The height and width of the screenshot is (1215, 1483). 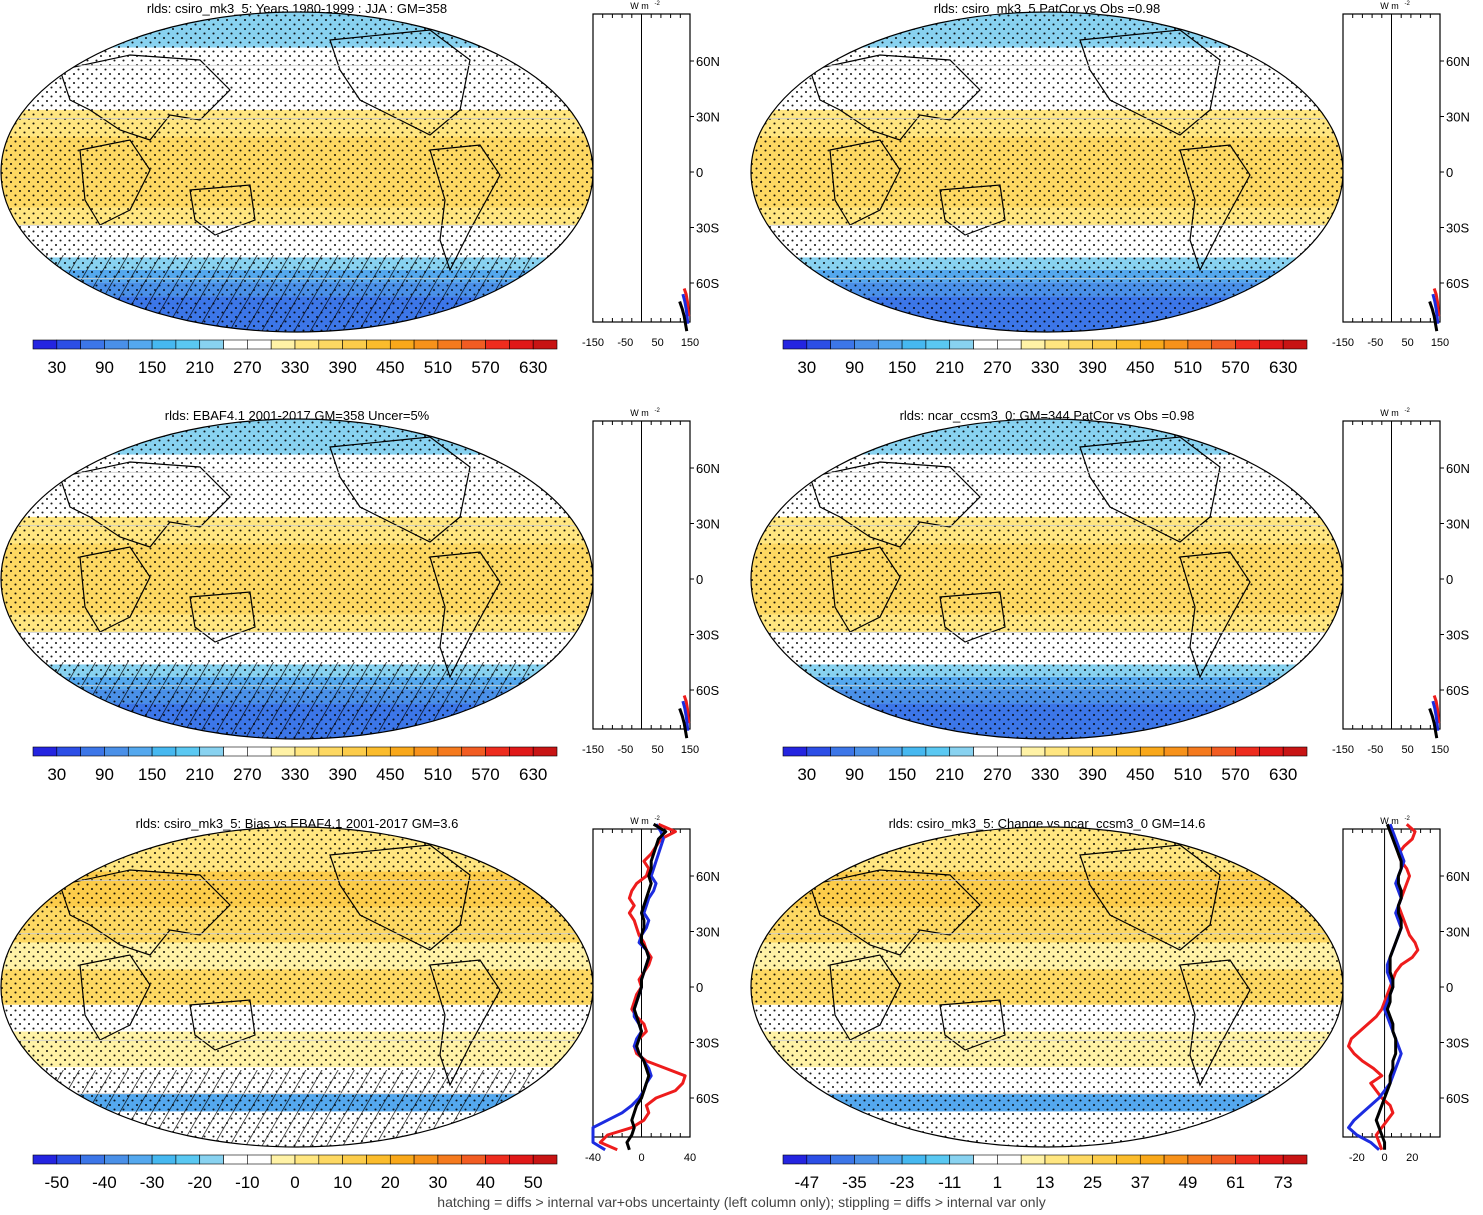 I want to click on colorbar-tick: -35, so click(x=854, y=1182).